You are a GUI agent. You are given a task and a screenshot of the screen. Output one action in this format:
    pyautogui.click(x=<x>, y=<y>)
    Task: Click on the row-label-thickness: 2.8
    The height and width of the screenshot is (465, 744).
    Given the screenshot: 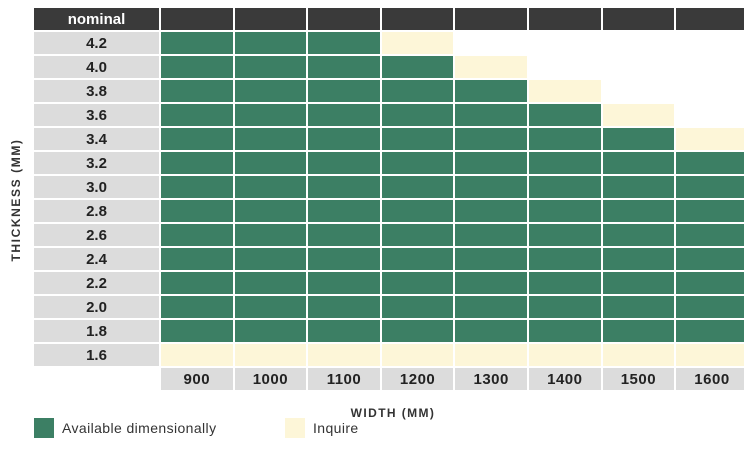 What is the action you would take?
    pyautogui.click(x=96, y=211)
    